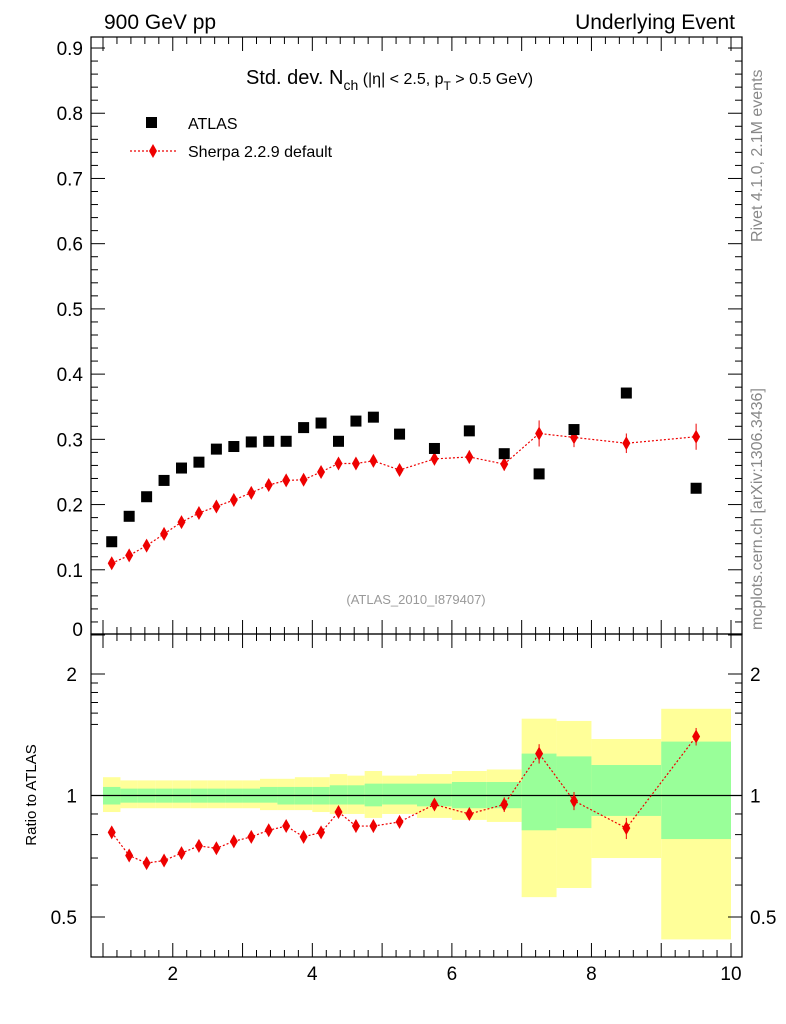 Image resolution: width=786 pixels, height=1024 pixels. What do you see at coordinates (70, 375) in the screenshot?
I see `main-ytick-label: 0.4` at bounding box center [70, 375].